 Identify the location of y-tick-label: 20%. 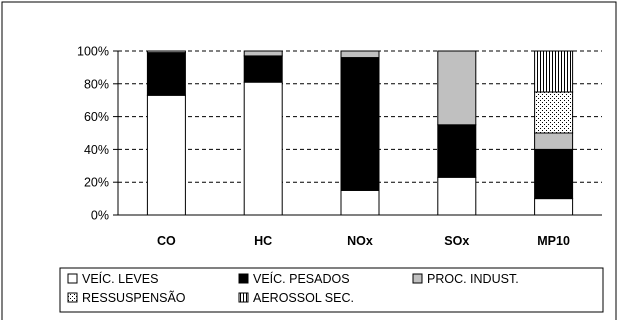
(96, 183).